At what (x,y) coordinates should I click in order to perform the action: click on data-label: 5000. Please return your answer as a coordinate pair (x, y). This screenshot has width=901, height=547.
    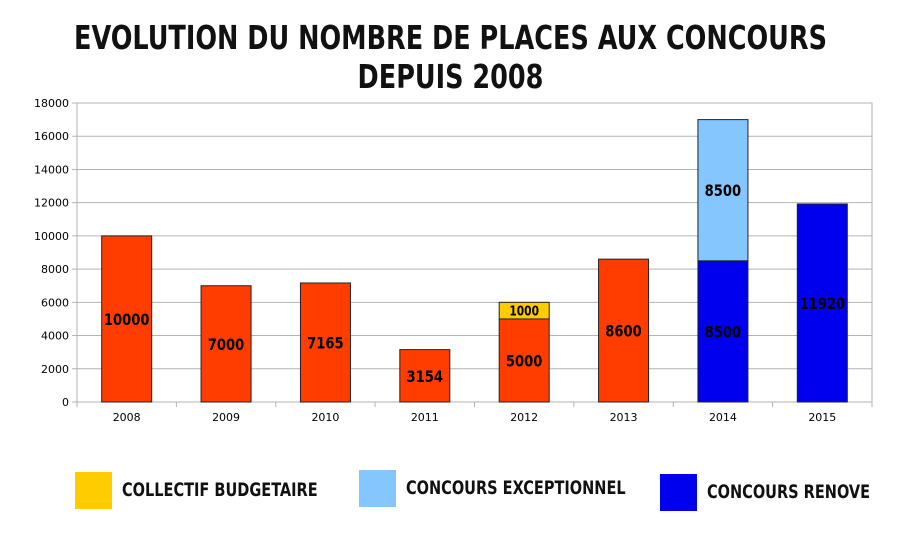
    Looking at the image, I should click on (524, 361).